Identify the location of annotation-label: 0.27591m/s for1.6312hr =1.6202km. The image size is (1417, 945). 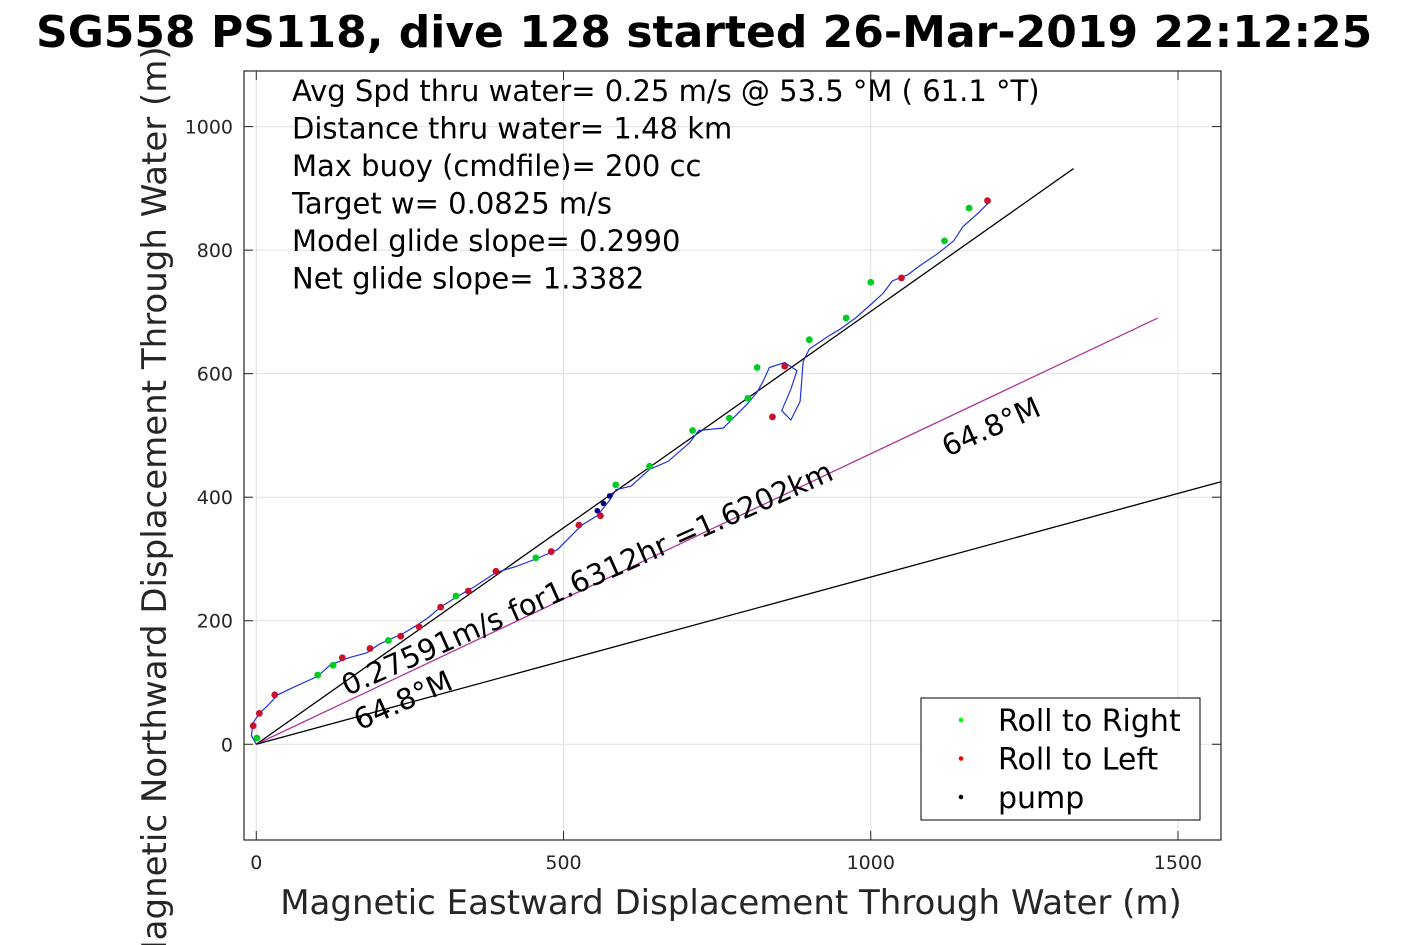
(587, 578).